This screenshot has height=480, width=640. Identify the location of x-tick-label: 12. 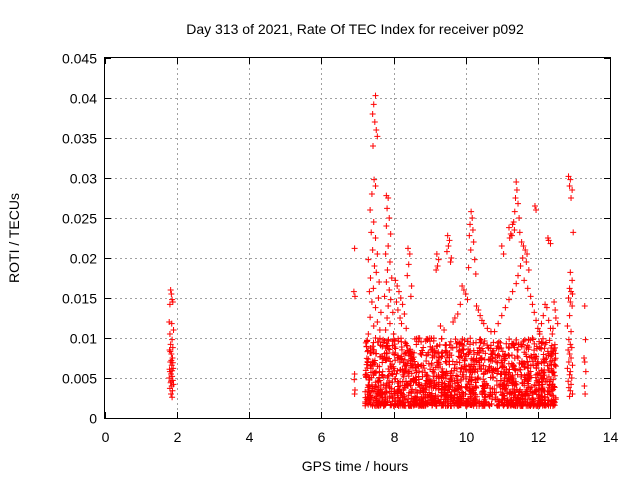
(539, 437).